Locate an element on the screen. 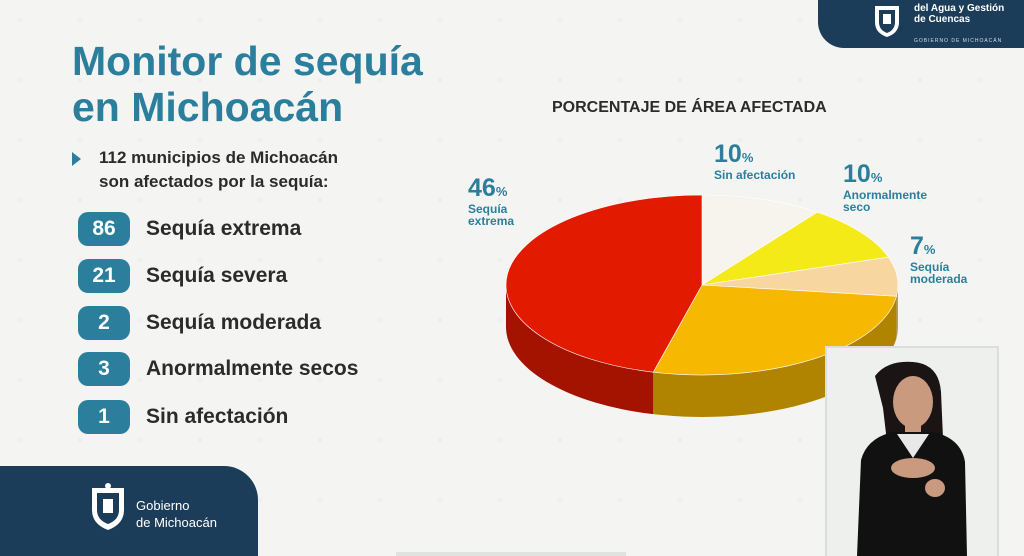 This screenshot has height=556, width=1024. agency-name: del Agua y Gestión de Cuencas is located at coordinates (959, 14).